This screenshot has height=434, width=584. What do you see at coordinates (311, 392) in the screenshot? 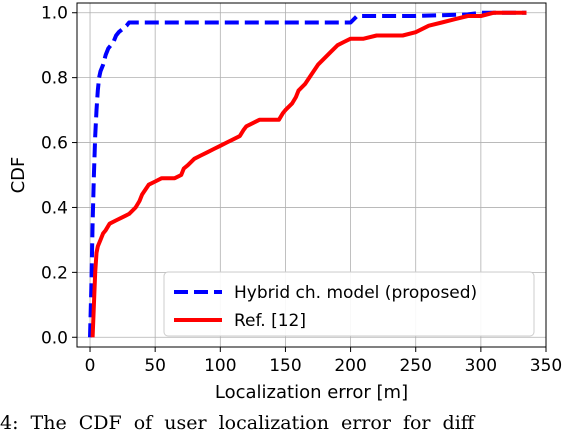
I see `x-axis-label: Localization error [m]` at bounding box center [311, 392].